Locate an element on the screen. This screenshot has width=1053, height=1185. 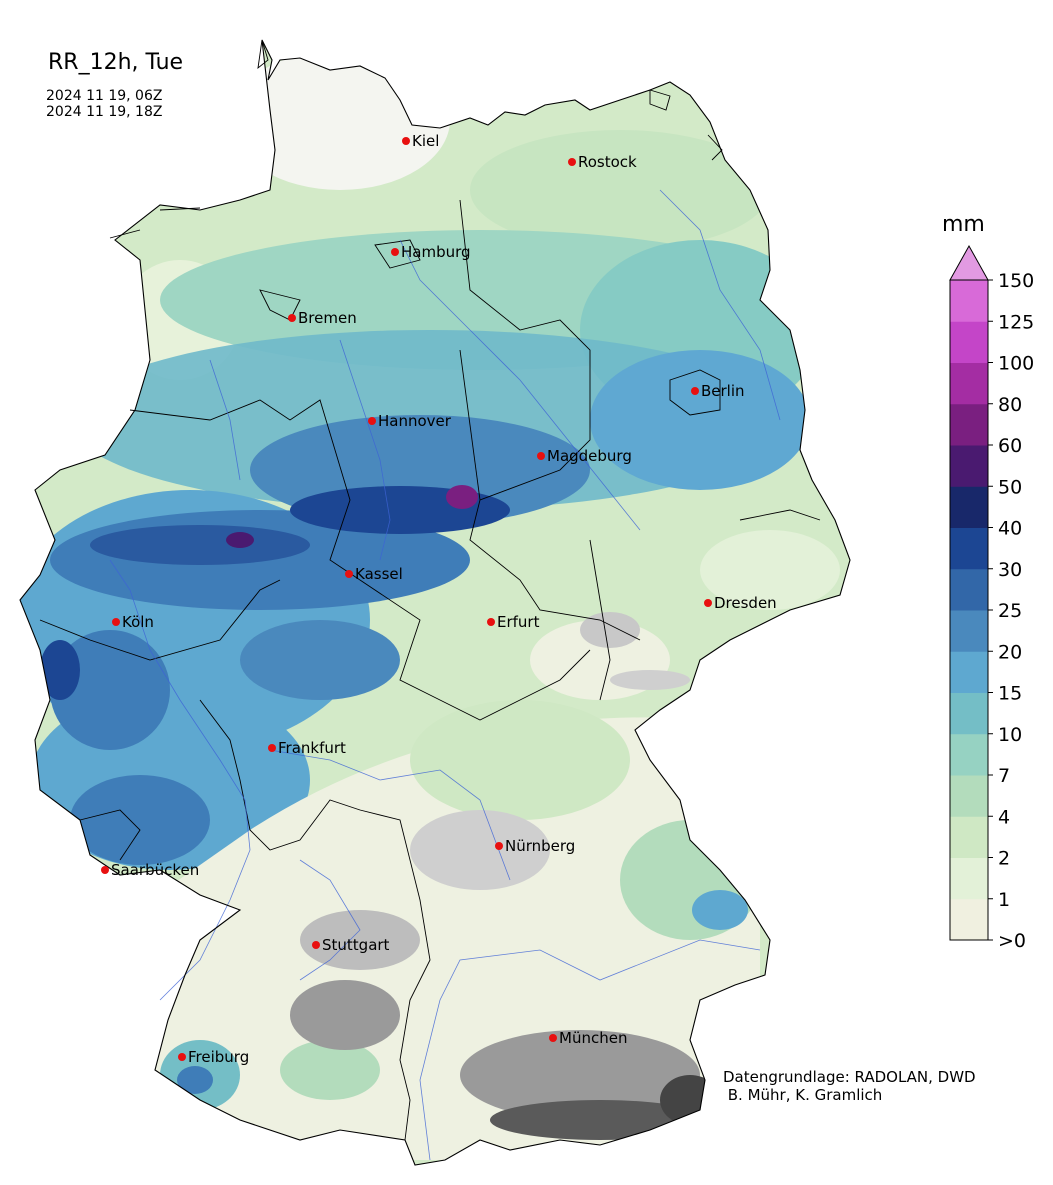
city-label: München is located at coordinates (593, 1038).